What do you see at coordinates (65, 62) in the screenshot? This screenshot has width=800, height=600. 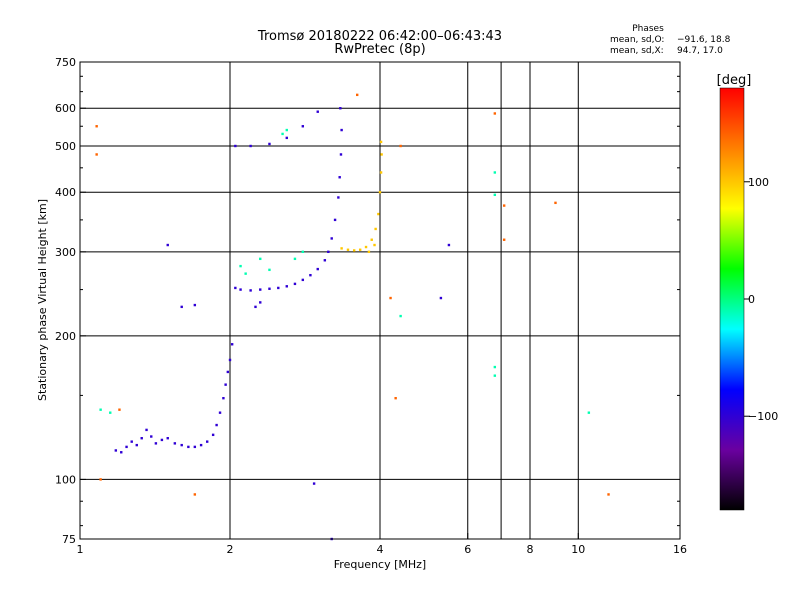 I see `y-tick-label: 750` at bounding box center [65, 62].